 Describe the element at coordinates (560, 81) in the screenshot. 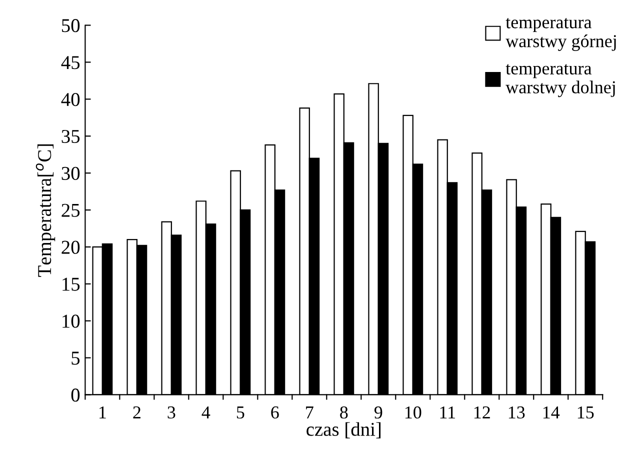

I see `legend-label: temperatura warstwy dolnej` at that location.